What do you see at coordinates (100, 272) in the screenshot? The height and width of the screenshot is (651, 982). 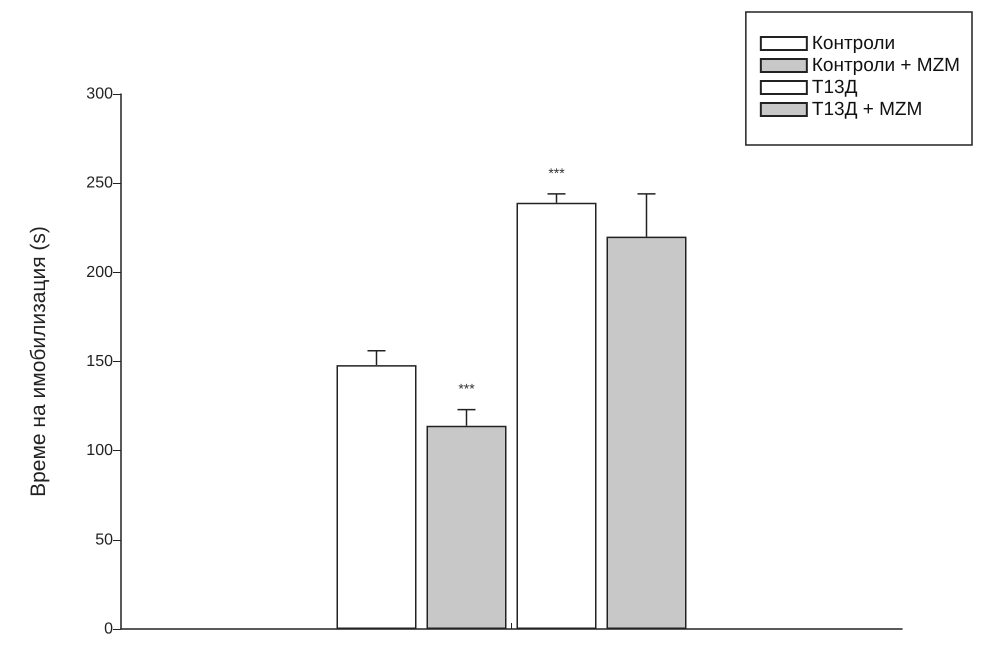 I see `y-tick-label: 200` at bounding box center [100, 272].